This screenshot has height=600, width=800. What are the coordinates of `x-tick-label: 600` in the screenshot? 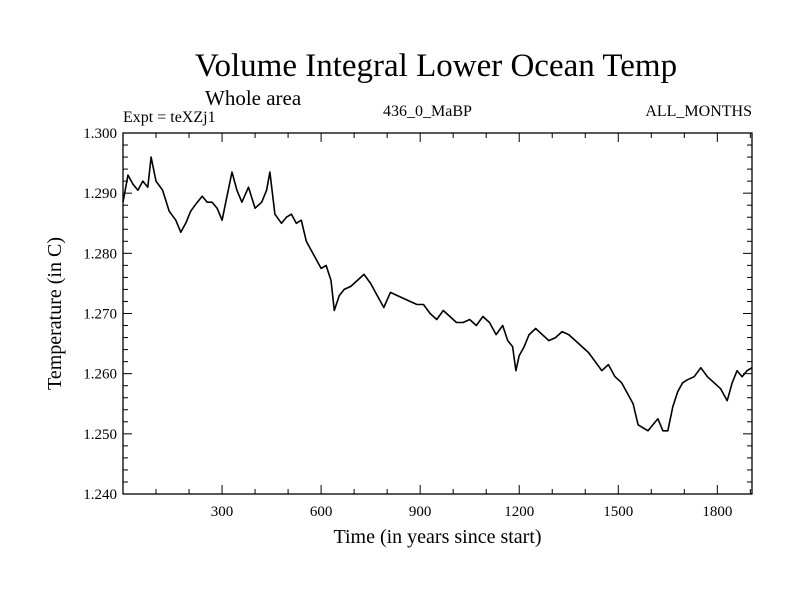 It's located at (321, 512).